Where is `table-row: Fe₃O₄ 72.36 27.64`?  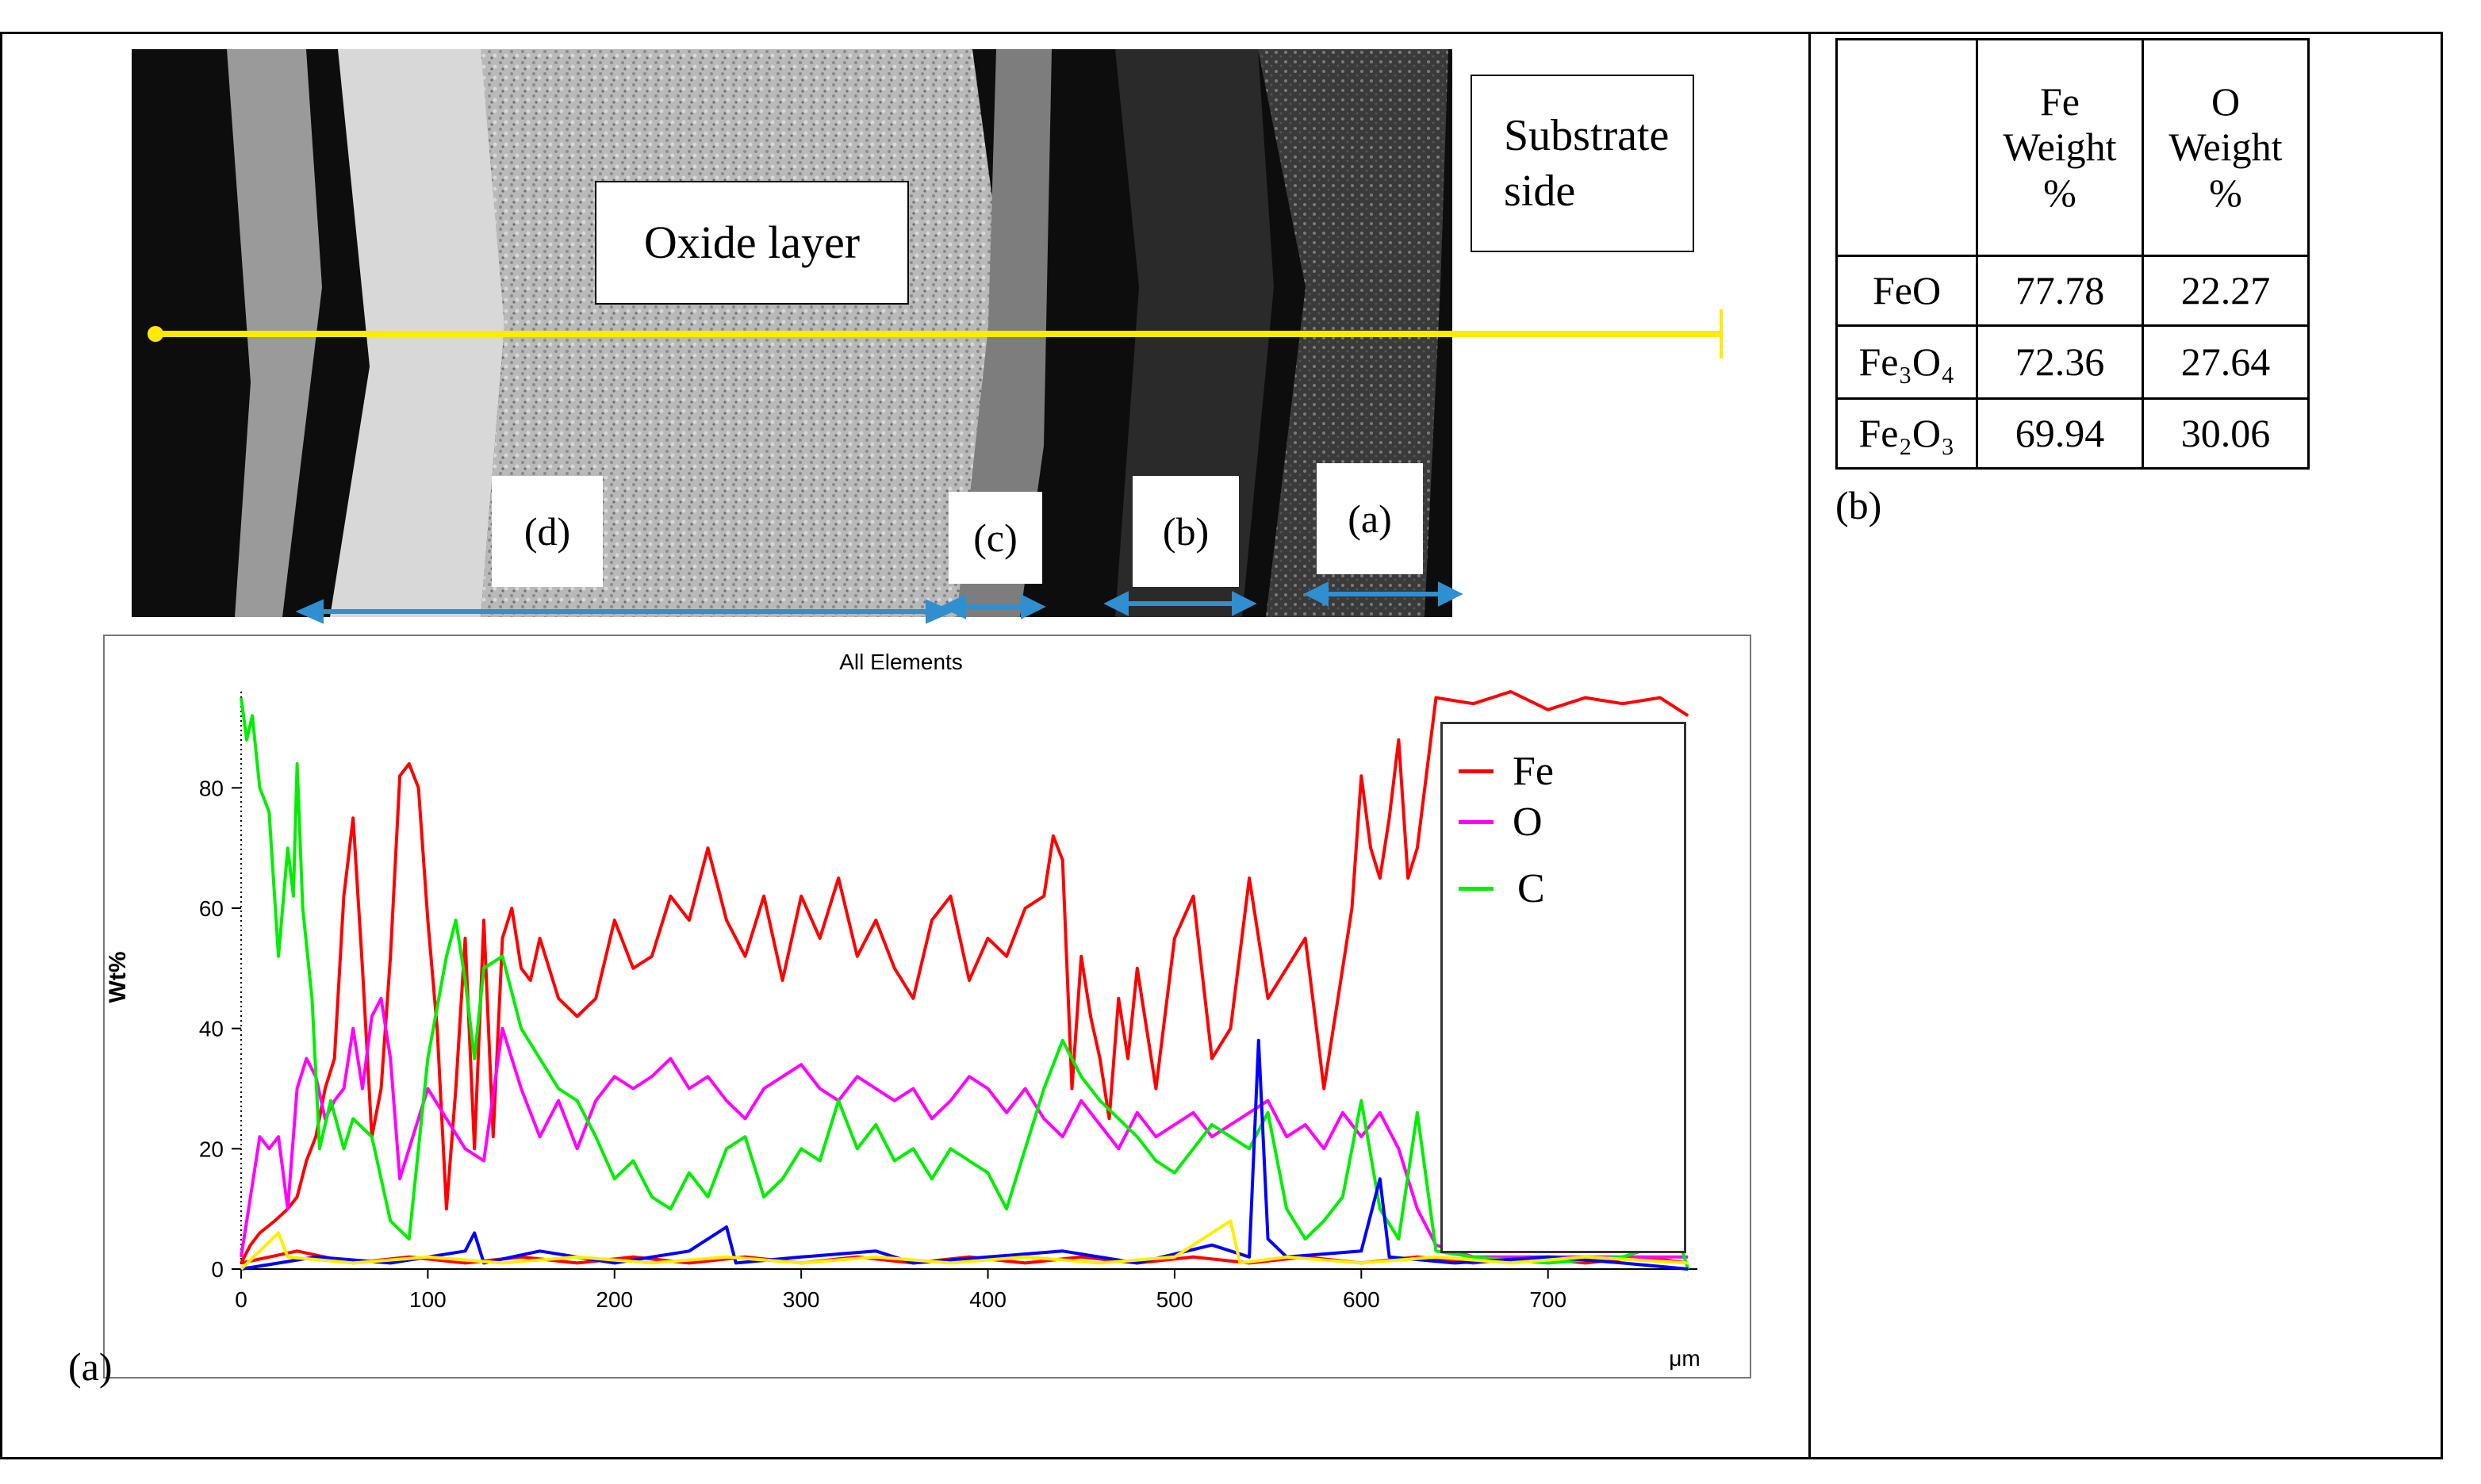 table-row: Fe₃O₄ 72.36 27.64 is located at coordinates (2072, 362).